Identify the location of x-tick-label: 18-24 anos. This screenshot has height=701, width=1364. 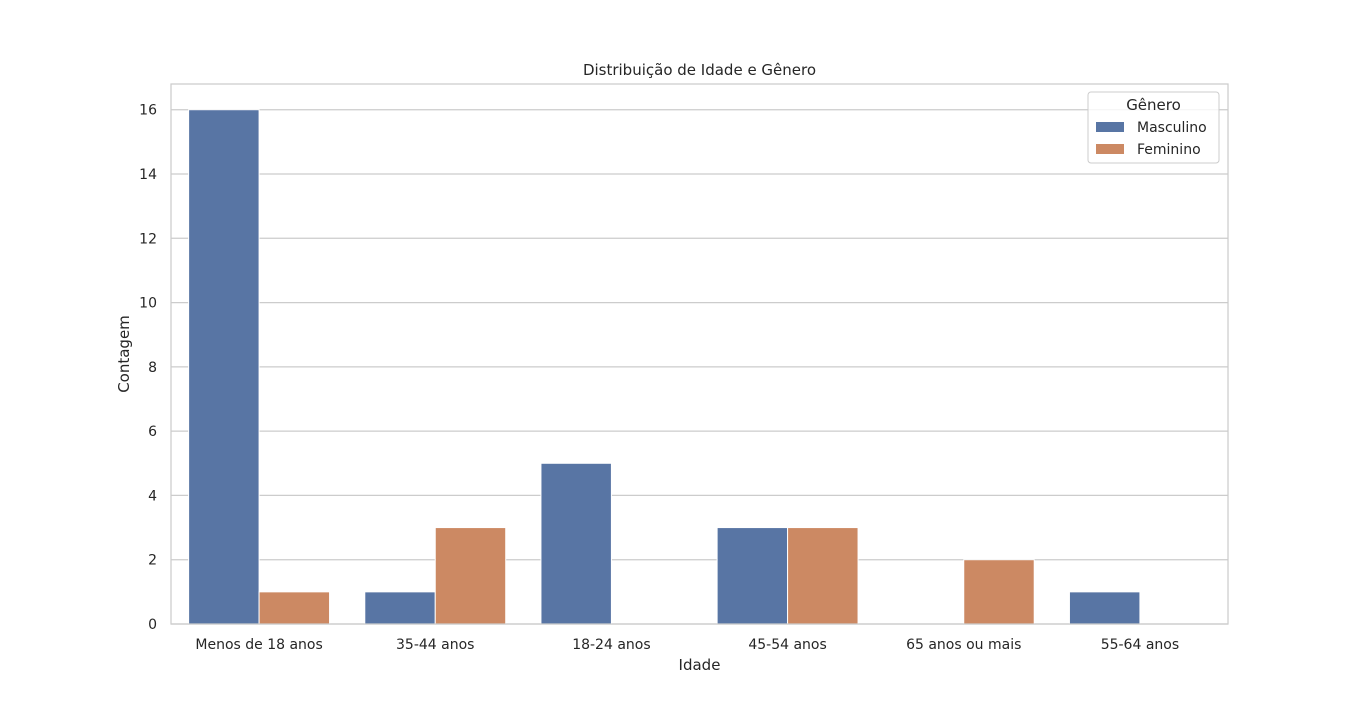
(611, 645).